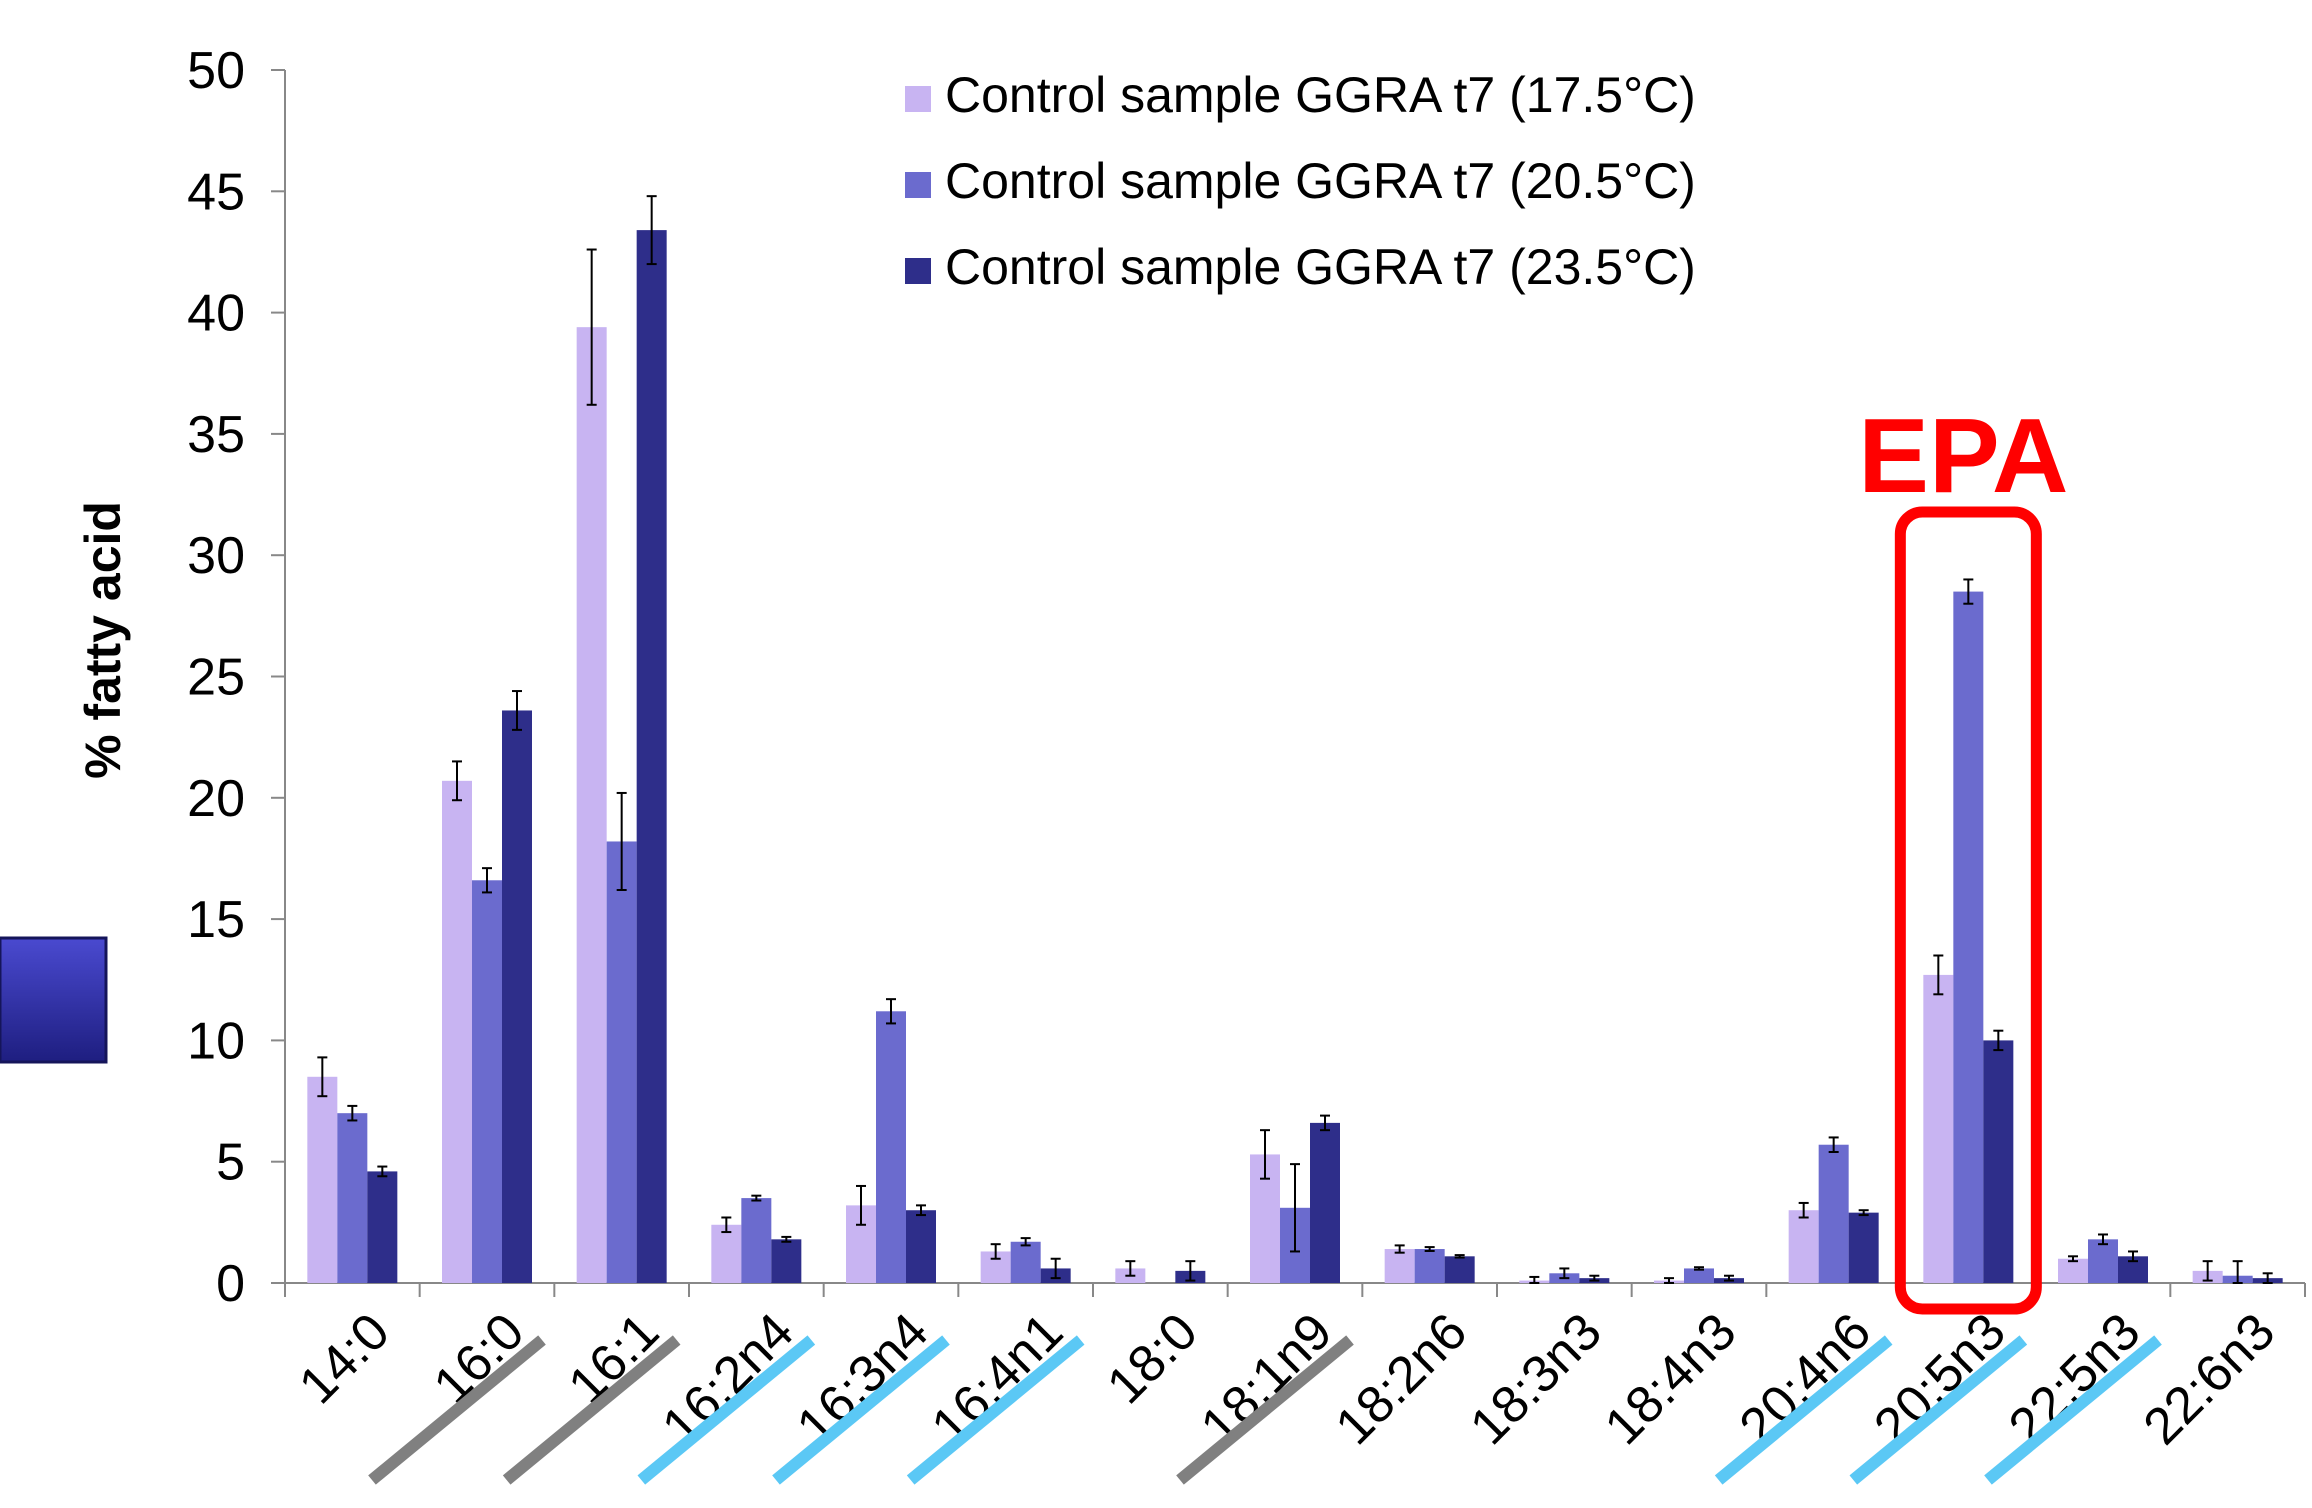 The height and width of the screenshot is (1508, 2312). I want to click on y-tick-label: 40, so click(216, 314).